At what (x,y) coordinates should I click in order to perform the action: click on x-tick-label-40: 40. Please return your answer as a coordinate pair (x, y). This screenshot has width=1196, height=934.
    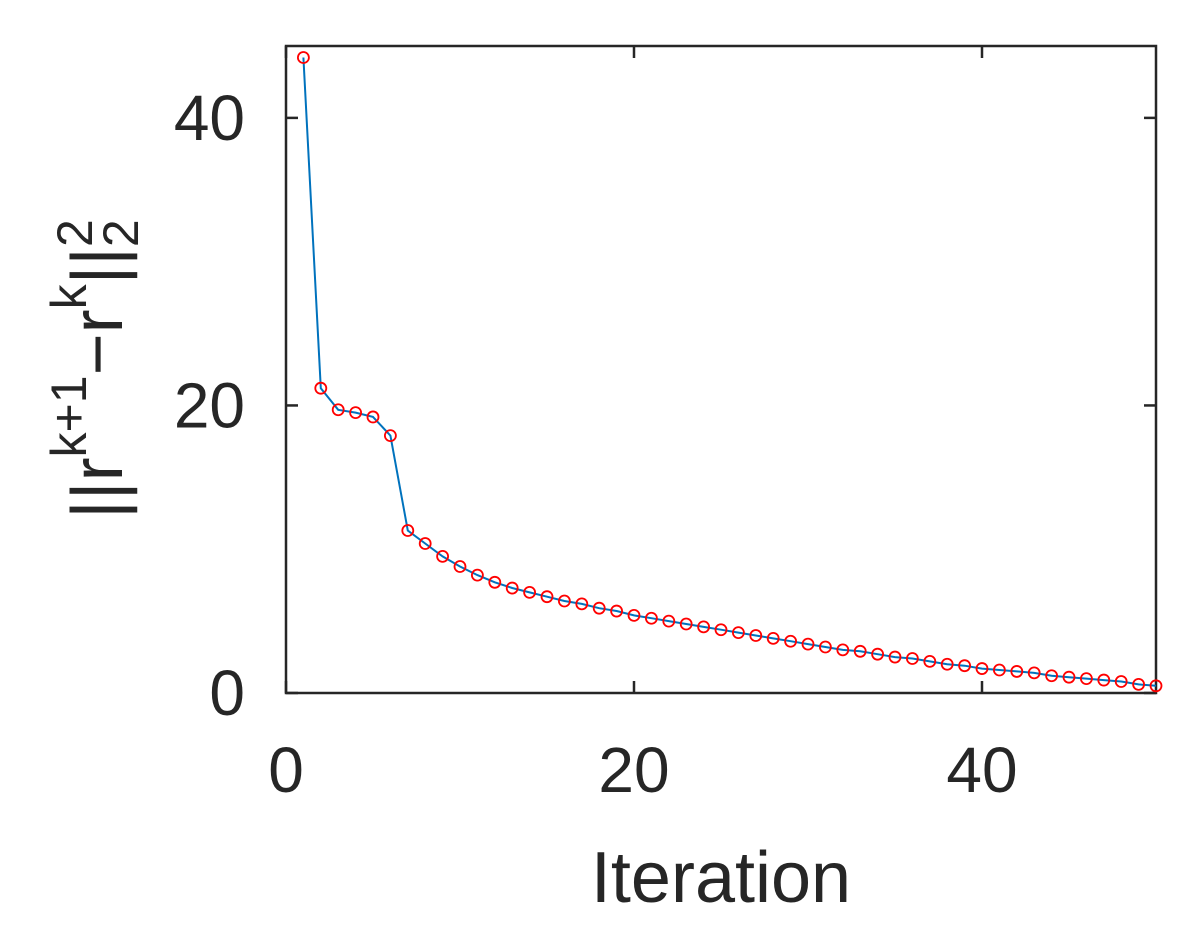
    Looking at the image, I should click on (981, 770).